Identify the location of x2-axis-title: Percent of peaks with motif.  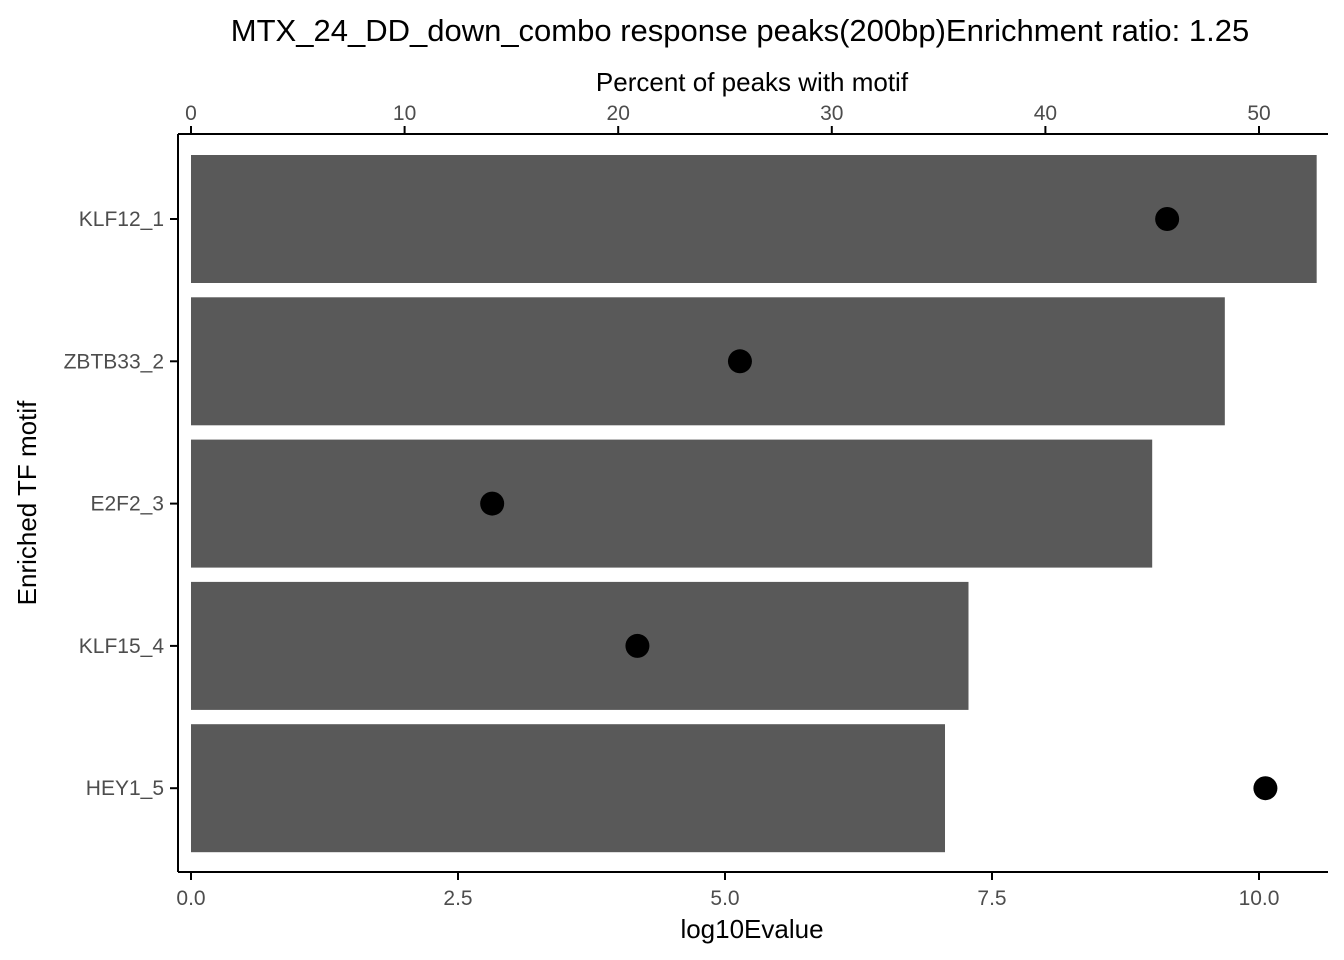
(752, 82).